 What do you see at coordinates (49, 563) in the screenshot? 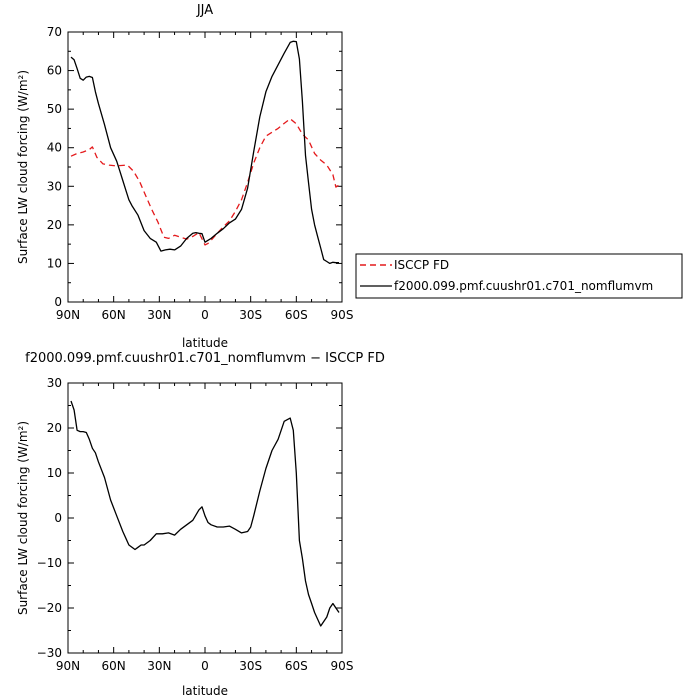
I see `bottom-chart-y-tick-label: −10` at bounding box center [49, 563].